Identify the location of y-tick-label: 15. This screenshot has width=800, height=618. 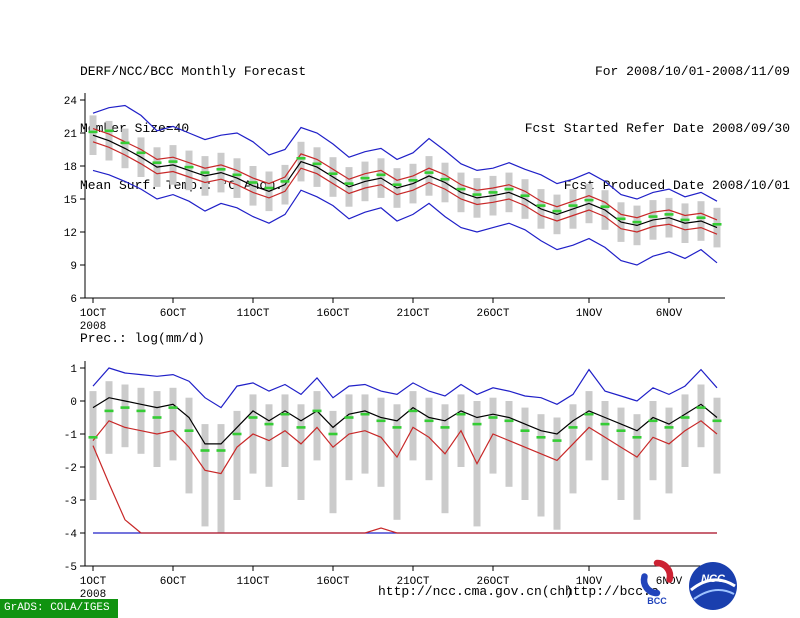
(70, 201).